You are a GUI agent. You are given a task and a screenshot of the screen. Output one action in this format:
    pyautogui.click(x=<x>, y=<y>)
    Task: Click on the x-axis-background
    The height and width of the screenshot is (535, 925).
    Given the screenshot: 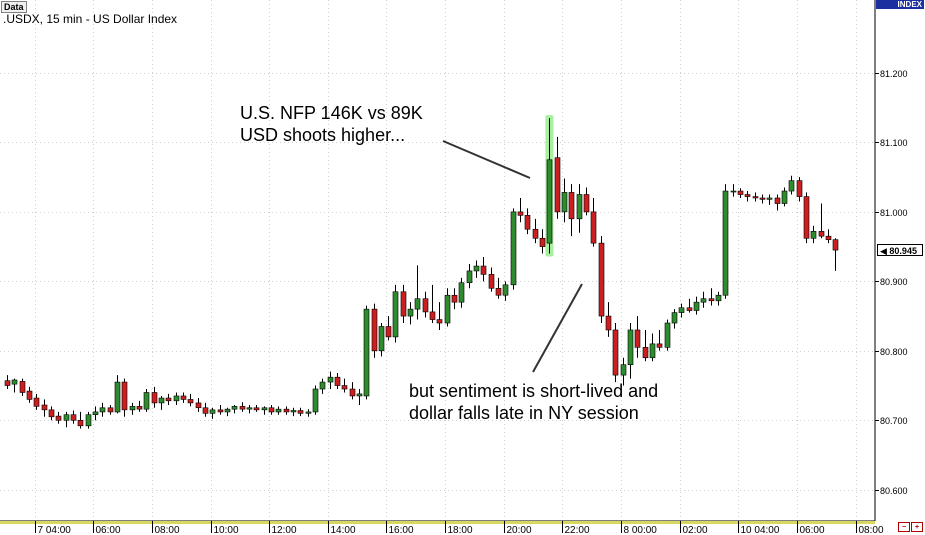 What is the action you would take?
    pyautogui.click(x=462, y=529)
    